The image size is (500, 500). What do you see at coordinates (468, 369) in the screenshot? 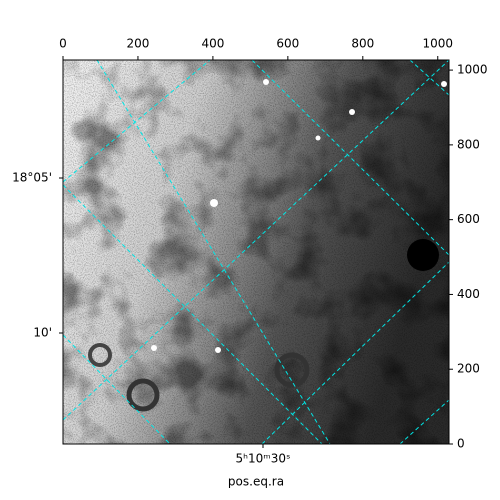
I see `y-tick-label: 200` at bounding box center [468, 369].